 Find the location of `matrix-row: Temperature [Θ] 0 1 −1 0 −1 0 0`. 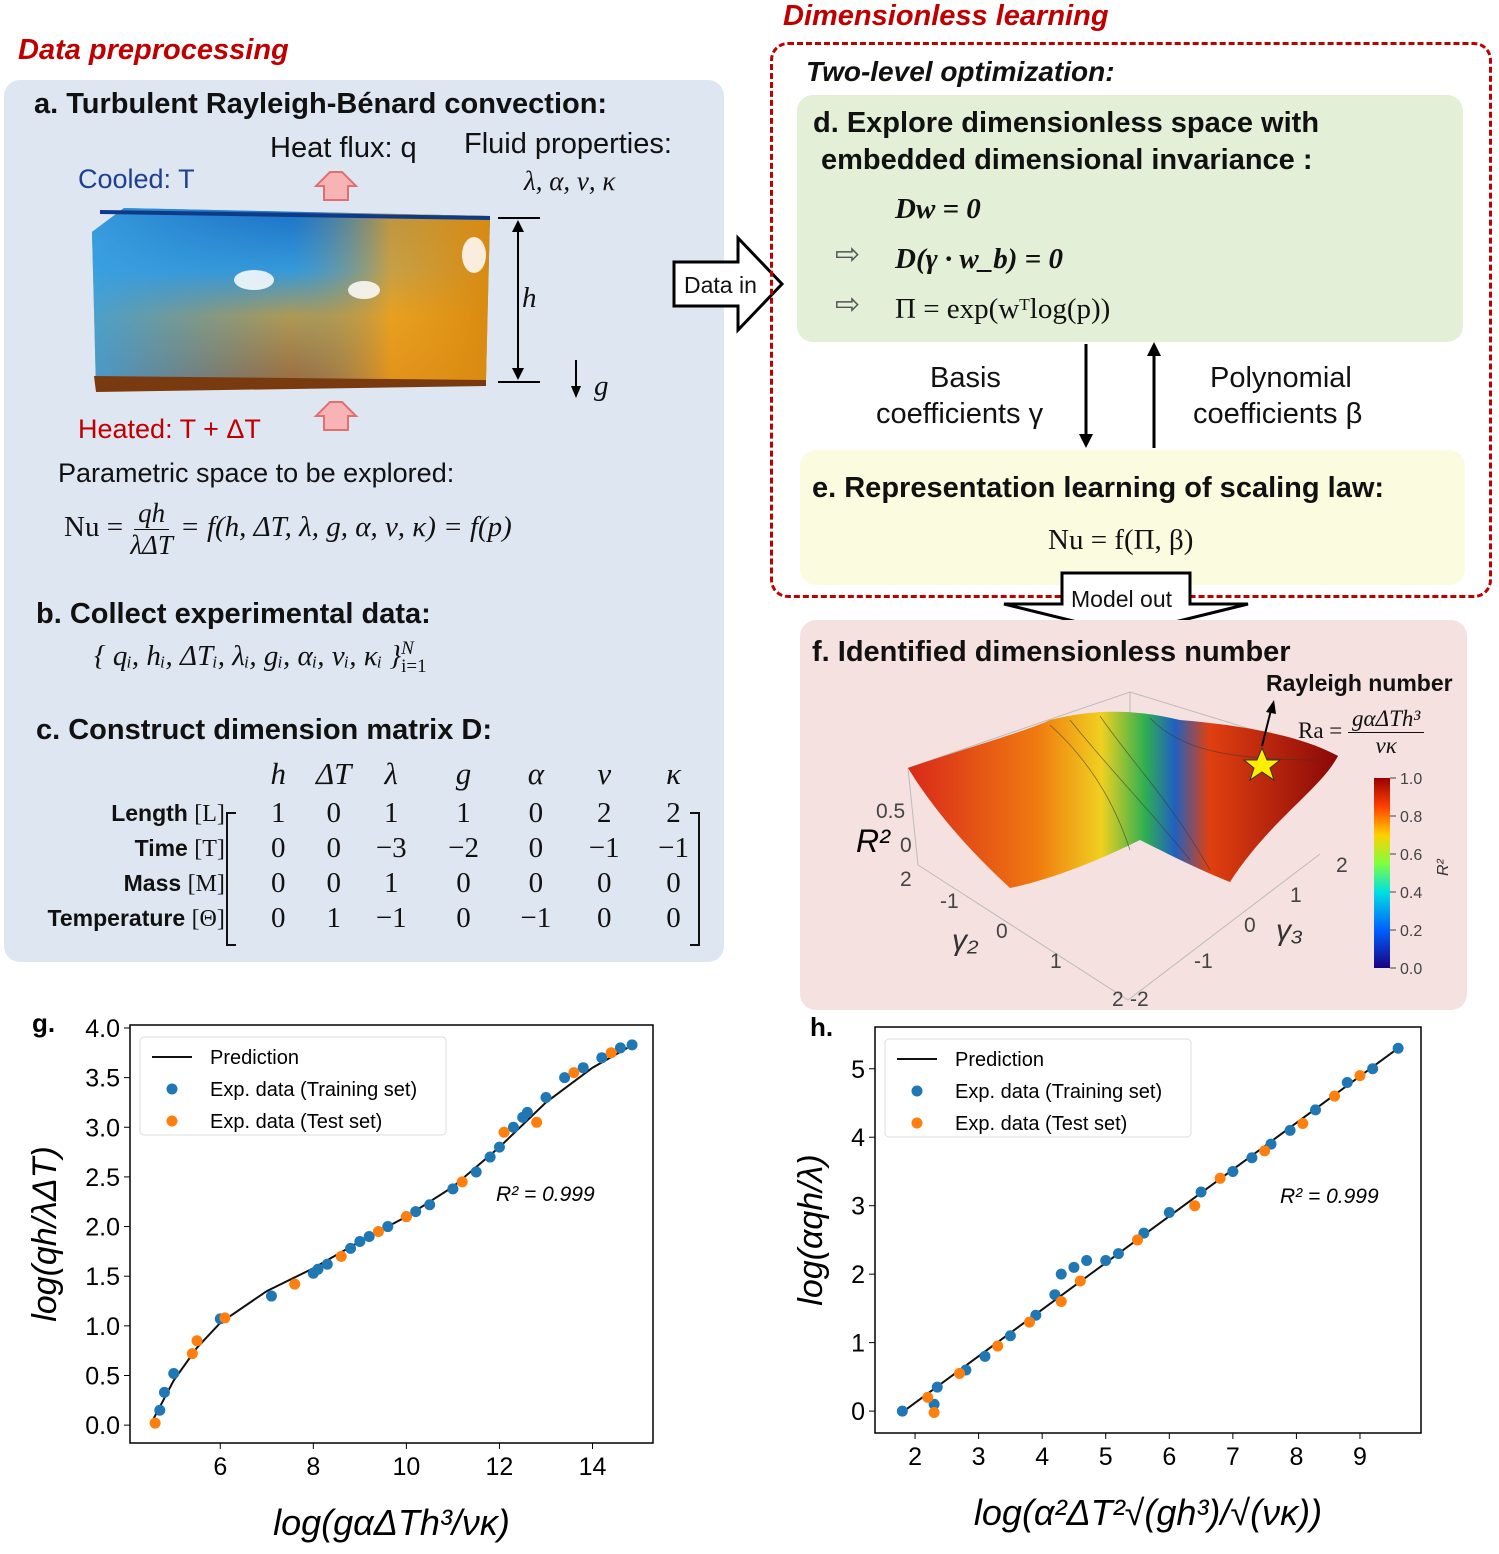

matrix-row: Temperature [Θ] 0 1 −1 0 −1 0 0 is located at coordinates (373, 918).